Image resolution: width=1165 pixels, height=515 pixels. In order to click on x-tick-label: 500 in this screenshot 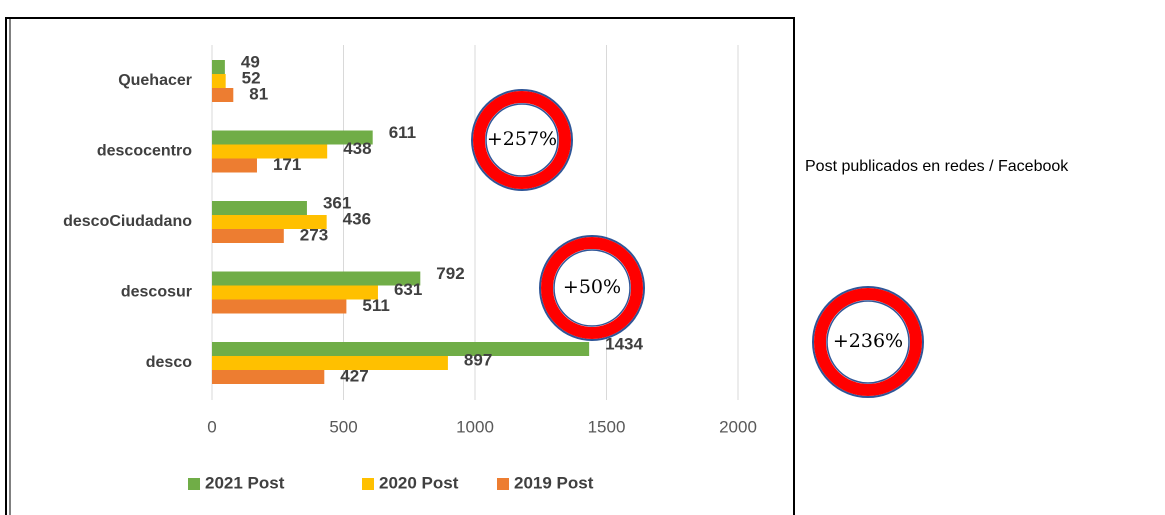, I will do `click(343, 426)`.